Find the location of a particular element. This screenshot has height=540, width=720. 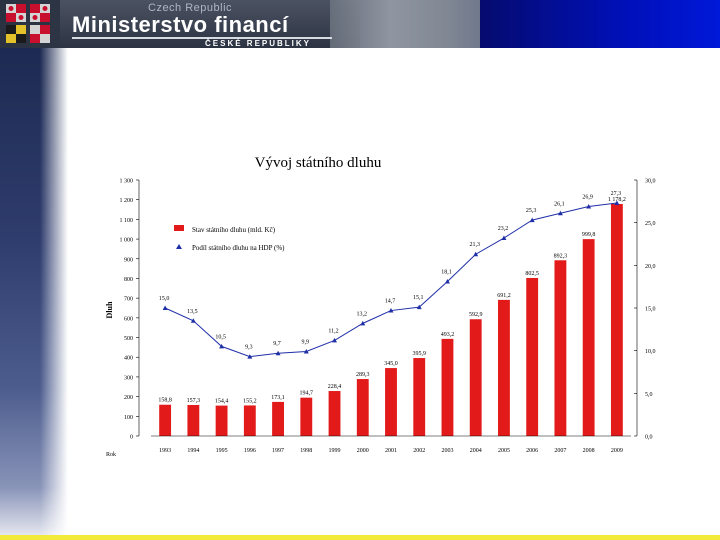

y-tick-label: 200 is located at coordinates (128, 398).